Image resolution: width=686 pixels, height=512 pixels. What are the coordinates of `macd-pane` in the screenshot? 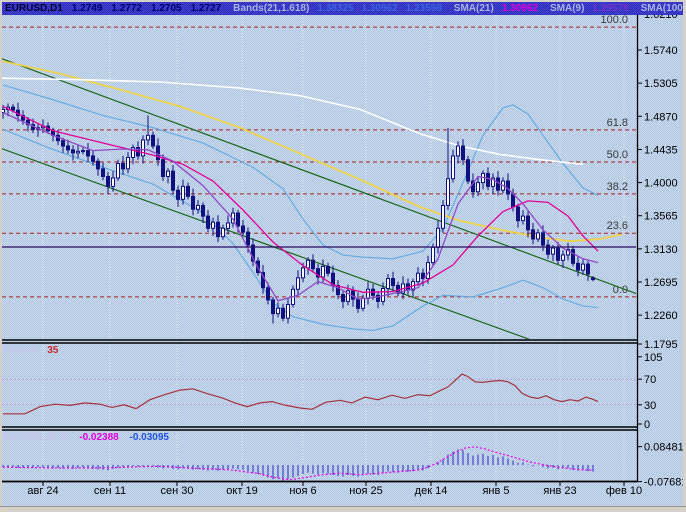 It's located at (298, 464).